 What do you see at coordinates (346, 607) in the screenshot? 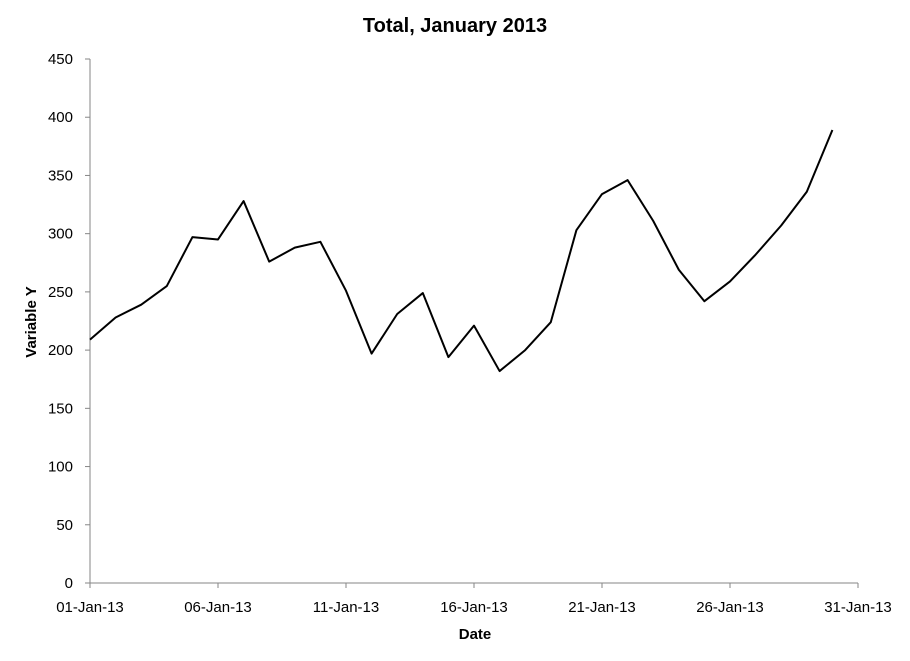
I see `x-tick-label: 11-Jan-13` at bounding box center [346, 607].